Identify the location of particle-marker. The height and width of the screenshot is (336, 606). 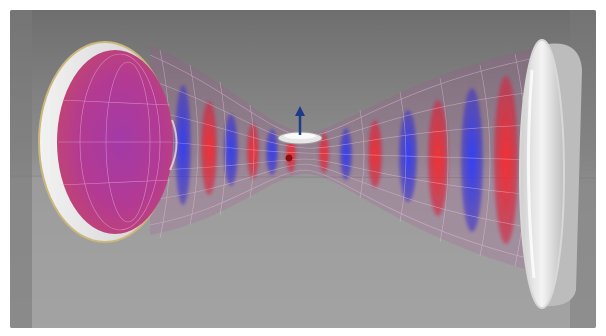
(289, 158).